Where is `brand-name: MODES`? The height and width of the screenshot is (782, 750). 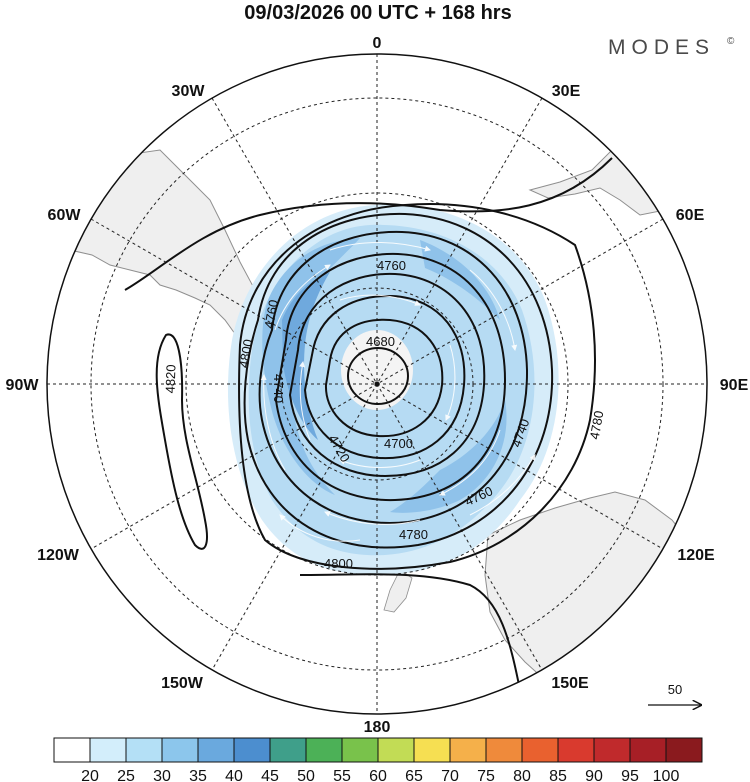 brand-name: MODES is located at coordinates (661, 47).